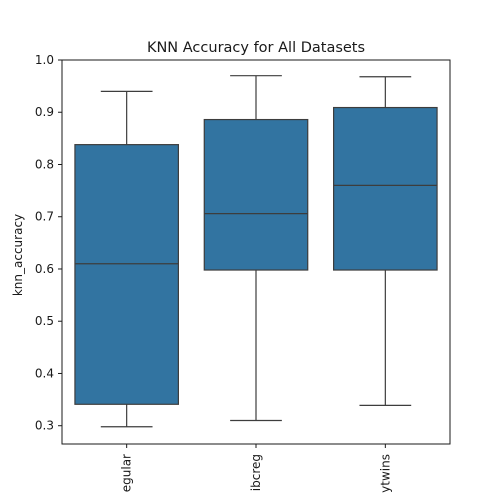  I want to click on y-tick-label: 0.4, so click(44, 373).